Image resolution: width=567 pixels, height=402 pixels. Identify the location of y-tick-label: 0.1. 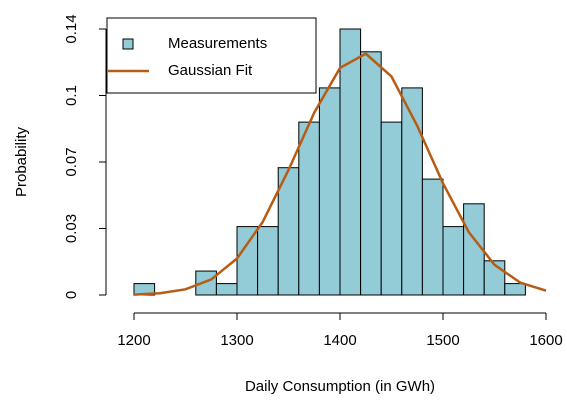
(71, 95).